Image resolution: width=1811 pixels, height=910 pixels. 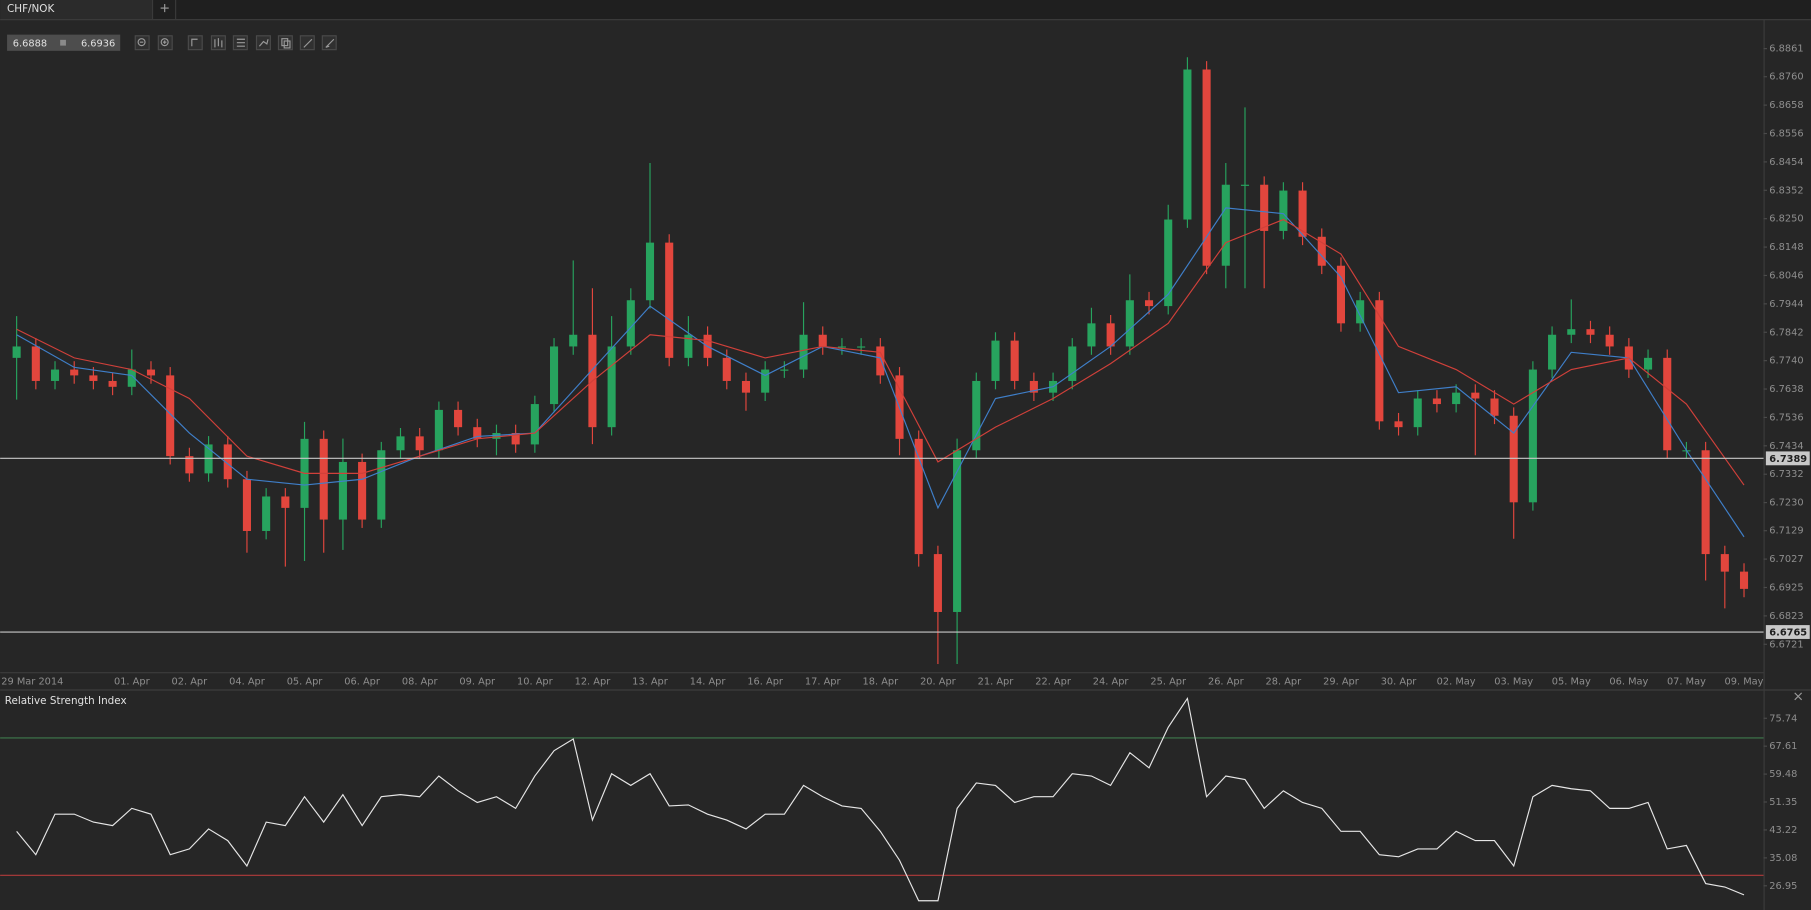 I want to click on x-tick-label: 06. Apr, so click(x=362, y=681).